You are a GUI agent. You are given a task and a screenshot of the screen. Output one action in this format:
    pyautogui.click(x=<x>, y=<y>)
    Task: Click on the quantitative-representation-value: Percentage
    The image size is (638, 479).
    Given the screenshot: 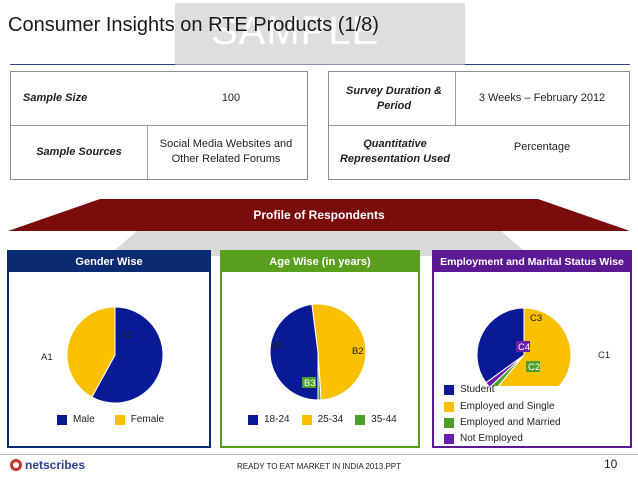 What is the action you would take?
    pyautogui.click(x=542, y=146)
    